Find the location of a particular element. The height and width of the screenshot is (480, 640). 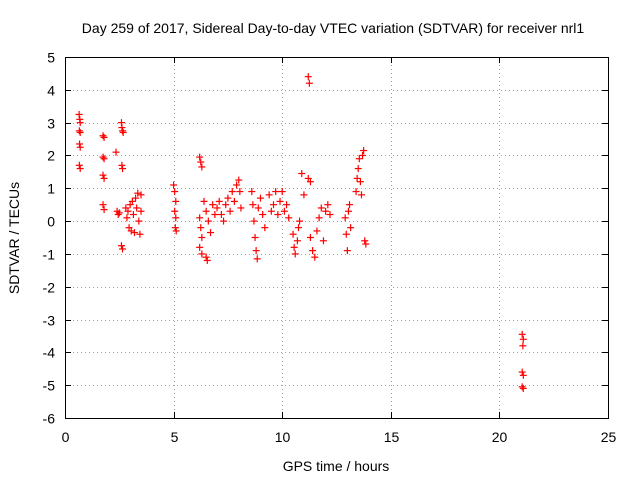

y-tick-label: -5 is located at coordinates (49, 386).